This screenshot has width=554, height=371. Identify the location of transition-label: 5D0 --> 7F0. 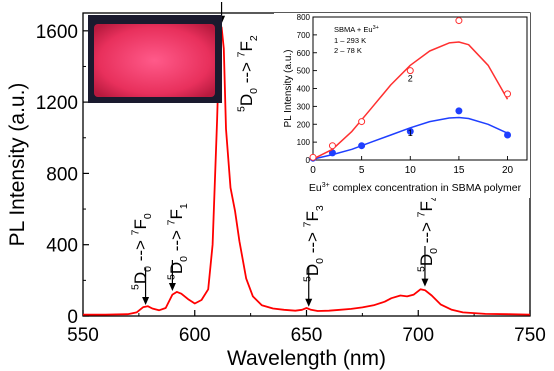
(141, 251).